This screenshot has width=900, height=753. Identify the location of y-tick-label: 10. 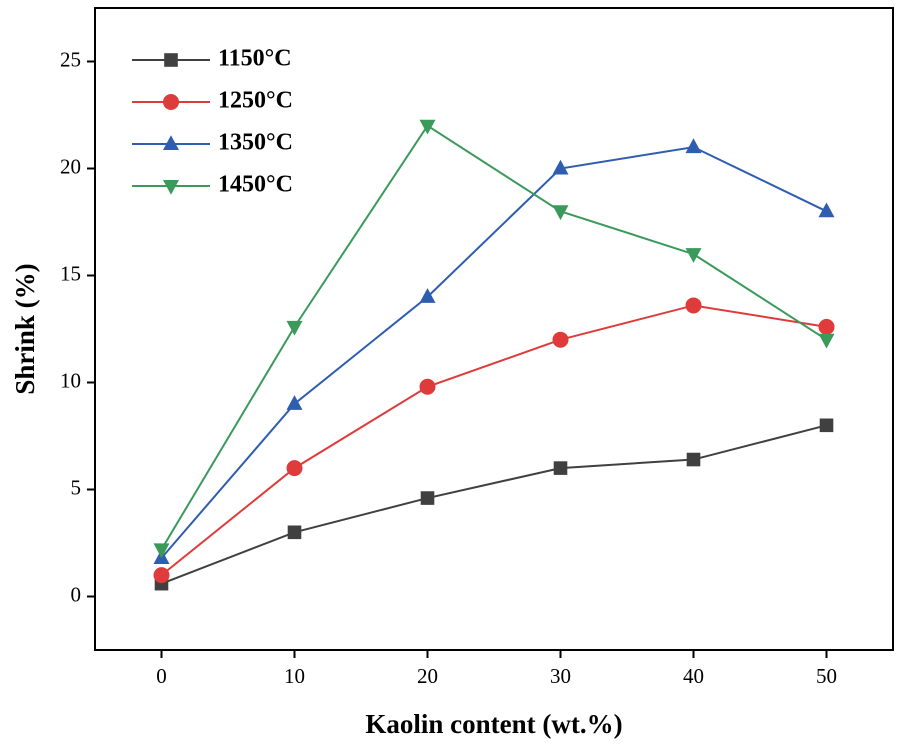
(70, 380).